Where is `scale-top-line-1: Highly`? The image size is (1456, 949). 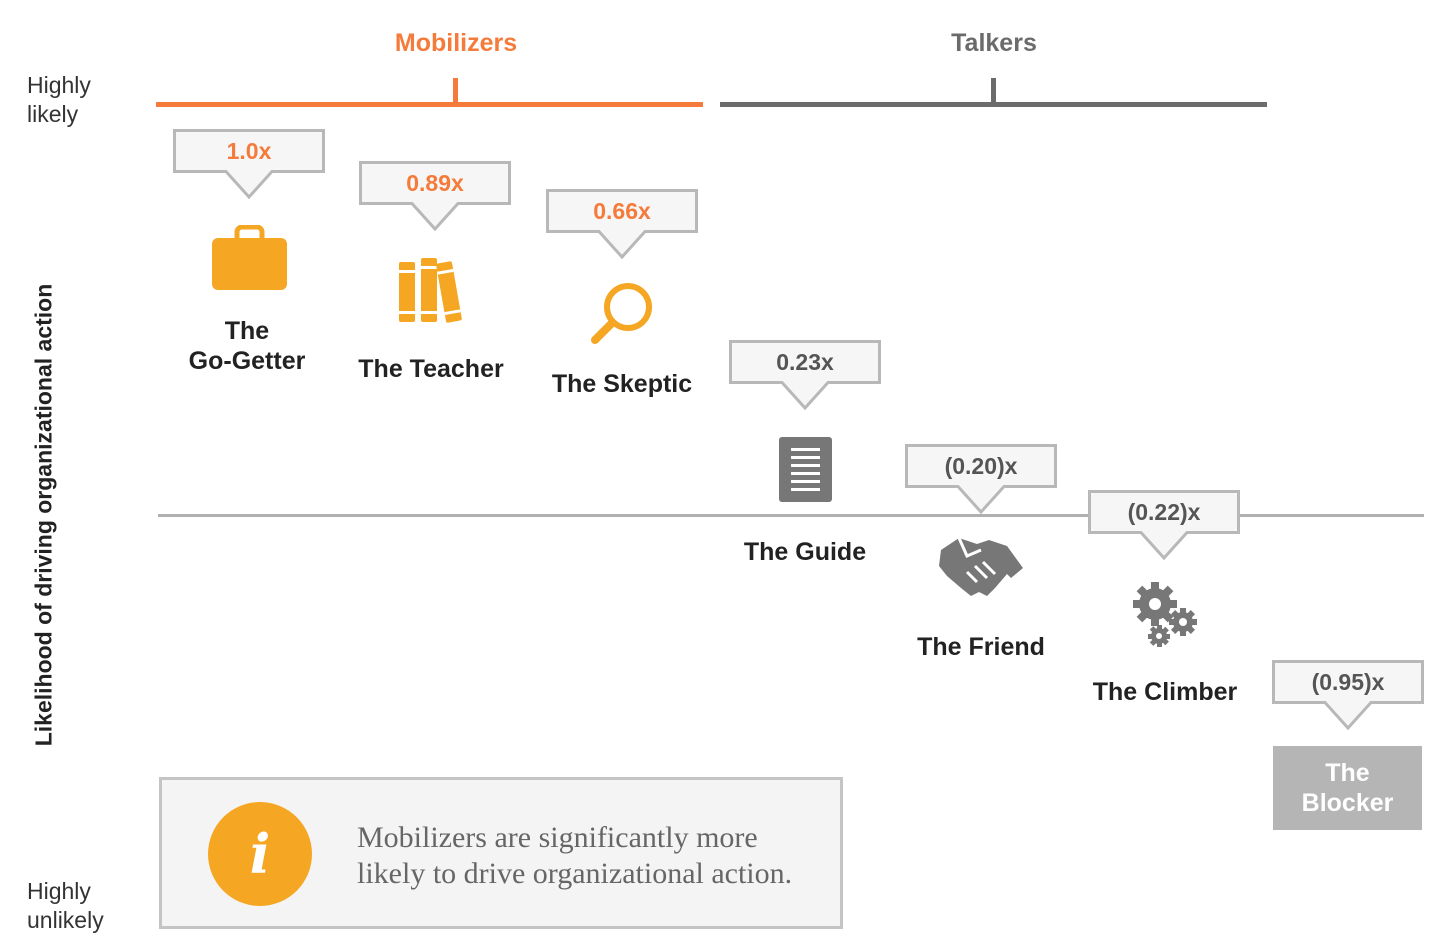
scale-top-line-1: Highly is located at coordinates (59, 85).